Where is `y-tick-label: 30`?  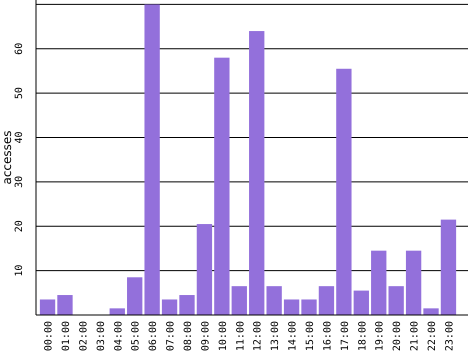 y-tick-label: 30 is located at coordinates (19, 182).